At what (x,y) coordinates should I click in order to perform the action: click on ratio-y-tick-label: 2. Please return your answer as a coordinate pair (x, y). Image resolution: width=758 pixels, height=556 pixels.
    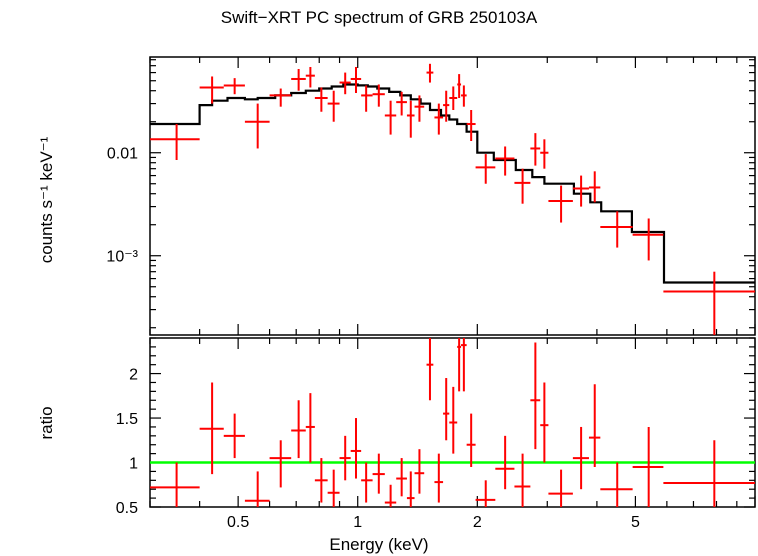
    Looking at the image, I should click on (133, 375).